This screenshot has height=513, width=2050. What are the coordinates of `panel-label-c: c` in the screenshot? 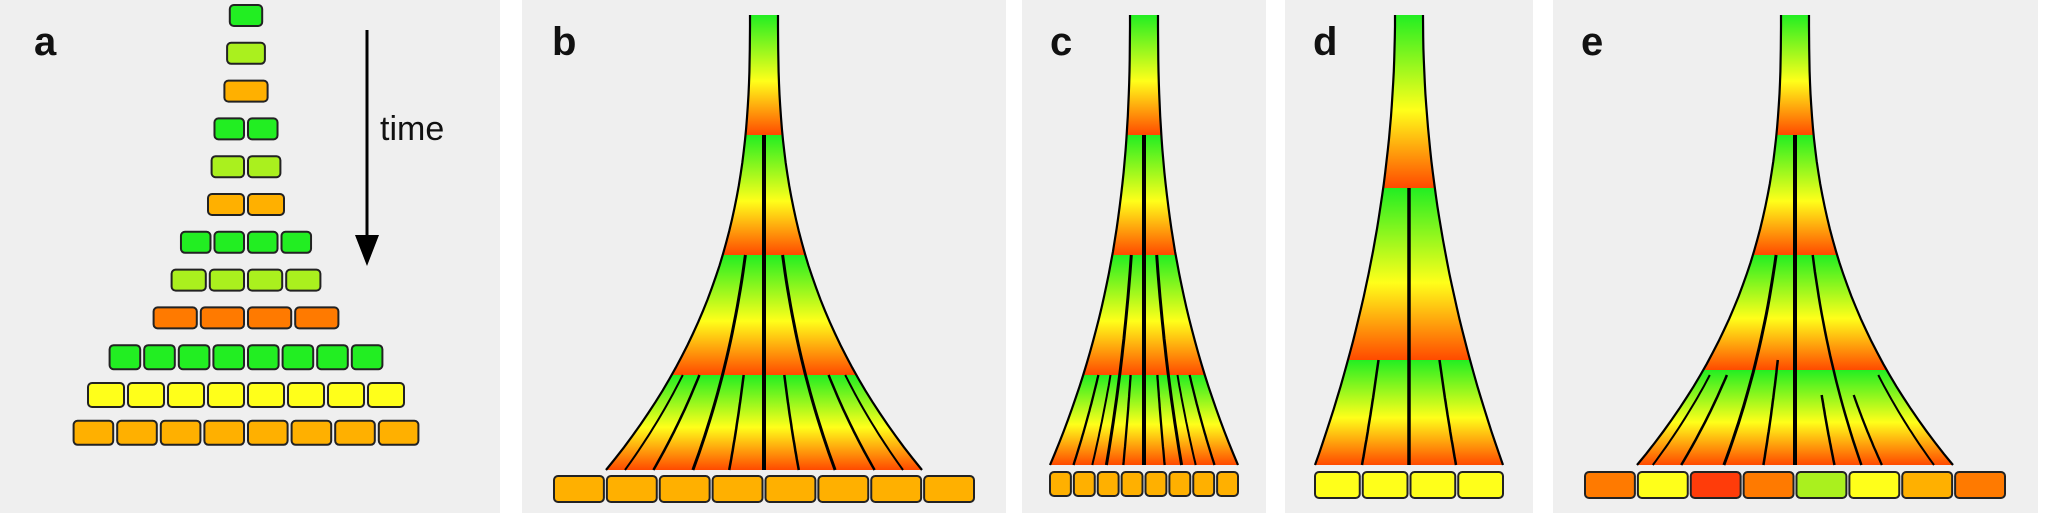 It's located at (1061, 42).